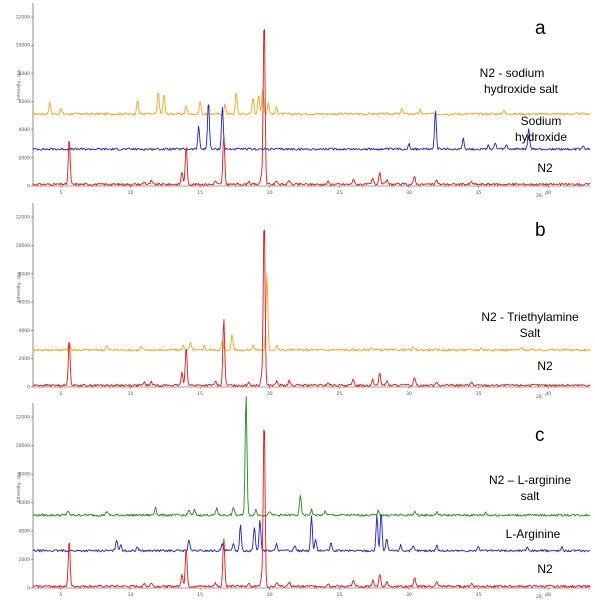 This screenshot has width=595, height=600. What do you see at coordinates (540, 435) in the screenshot?
I see `panel-letter-c: c` at bounding box center [540, 435].